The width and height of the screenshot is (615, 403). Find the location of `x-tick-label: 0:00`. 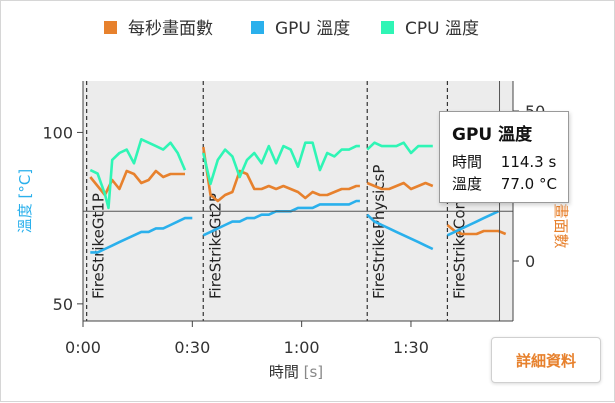

x-tick-label: 0:00 is located at coordinates (83, 347).